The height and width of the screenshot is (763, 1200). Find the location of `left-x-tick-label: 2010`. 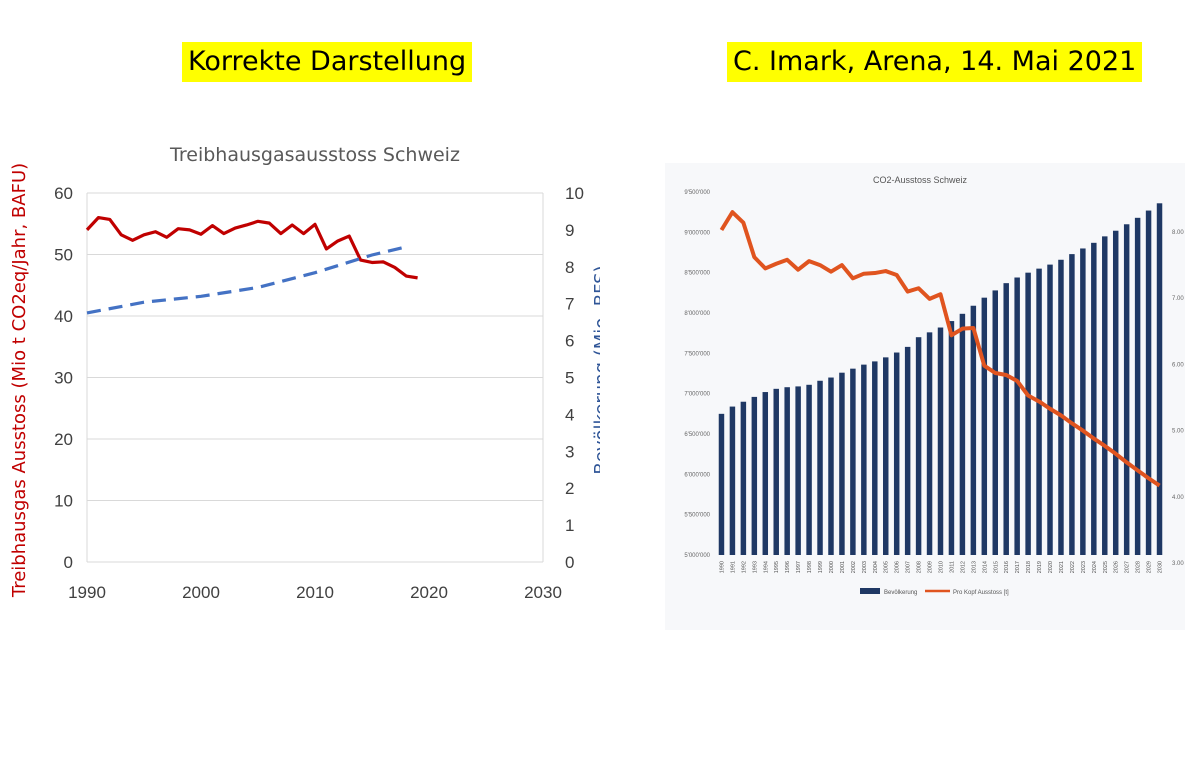

left-x-tick-label: 2010 is located at coordinates (315, 592).